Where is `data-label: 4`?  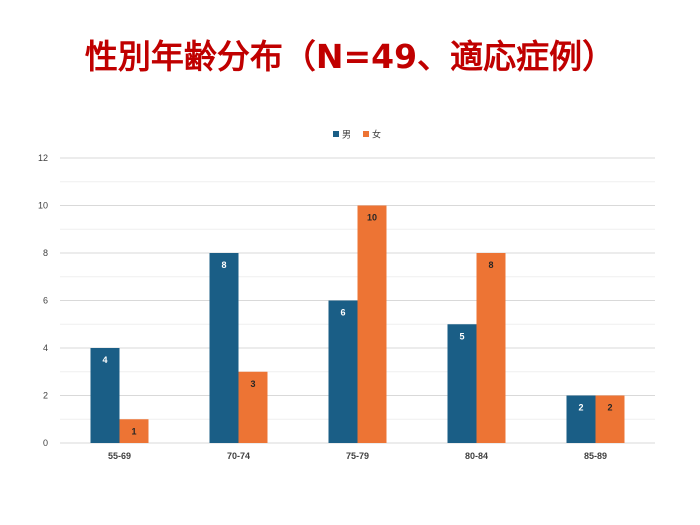 data-label: 4 is located at coordinates (104, 360).